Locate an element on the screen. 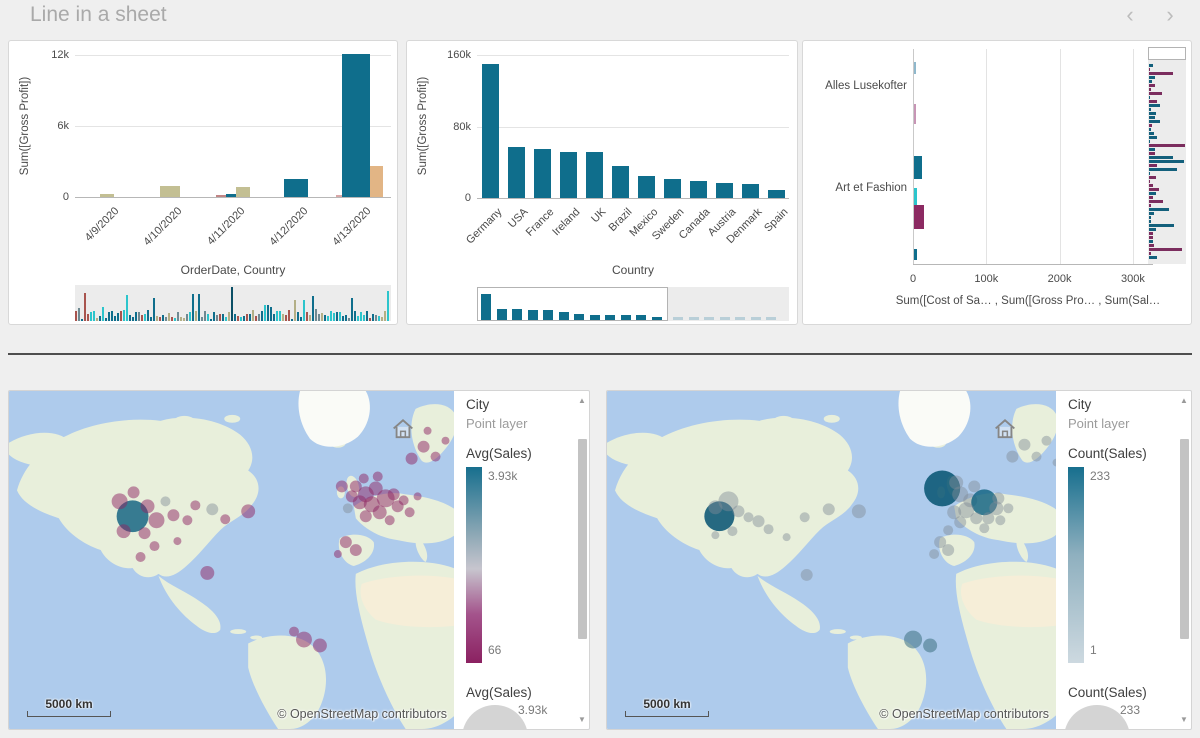 This screenshot has height=738, width=1200. chart2-scroll-minimap is located at coordinates (633, 304).